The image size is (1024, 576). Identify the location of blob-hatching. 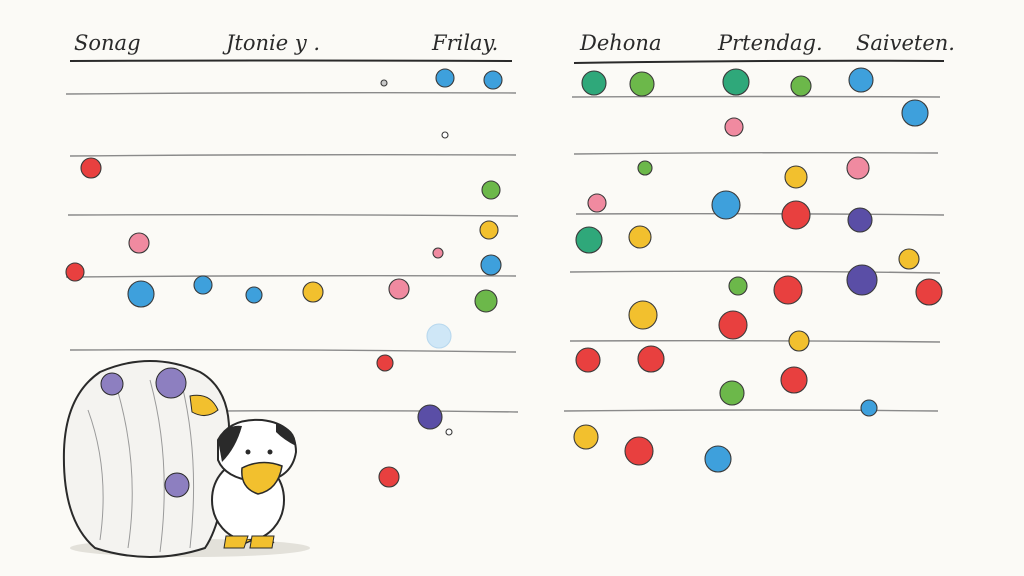
(141, 466).